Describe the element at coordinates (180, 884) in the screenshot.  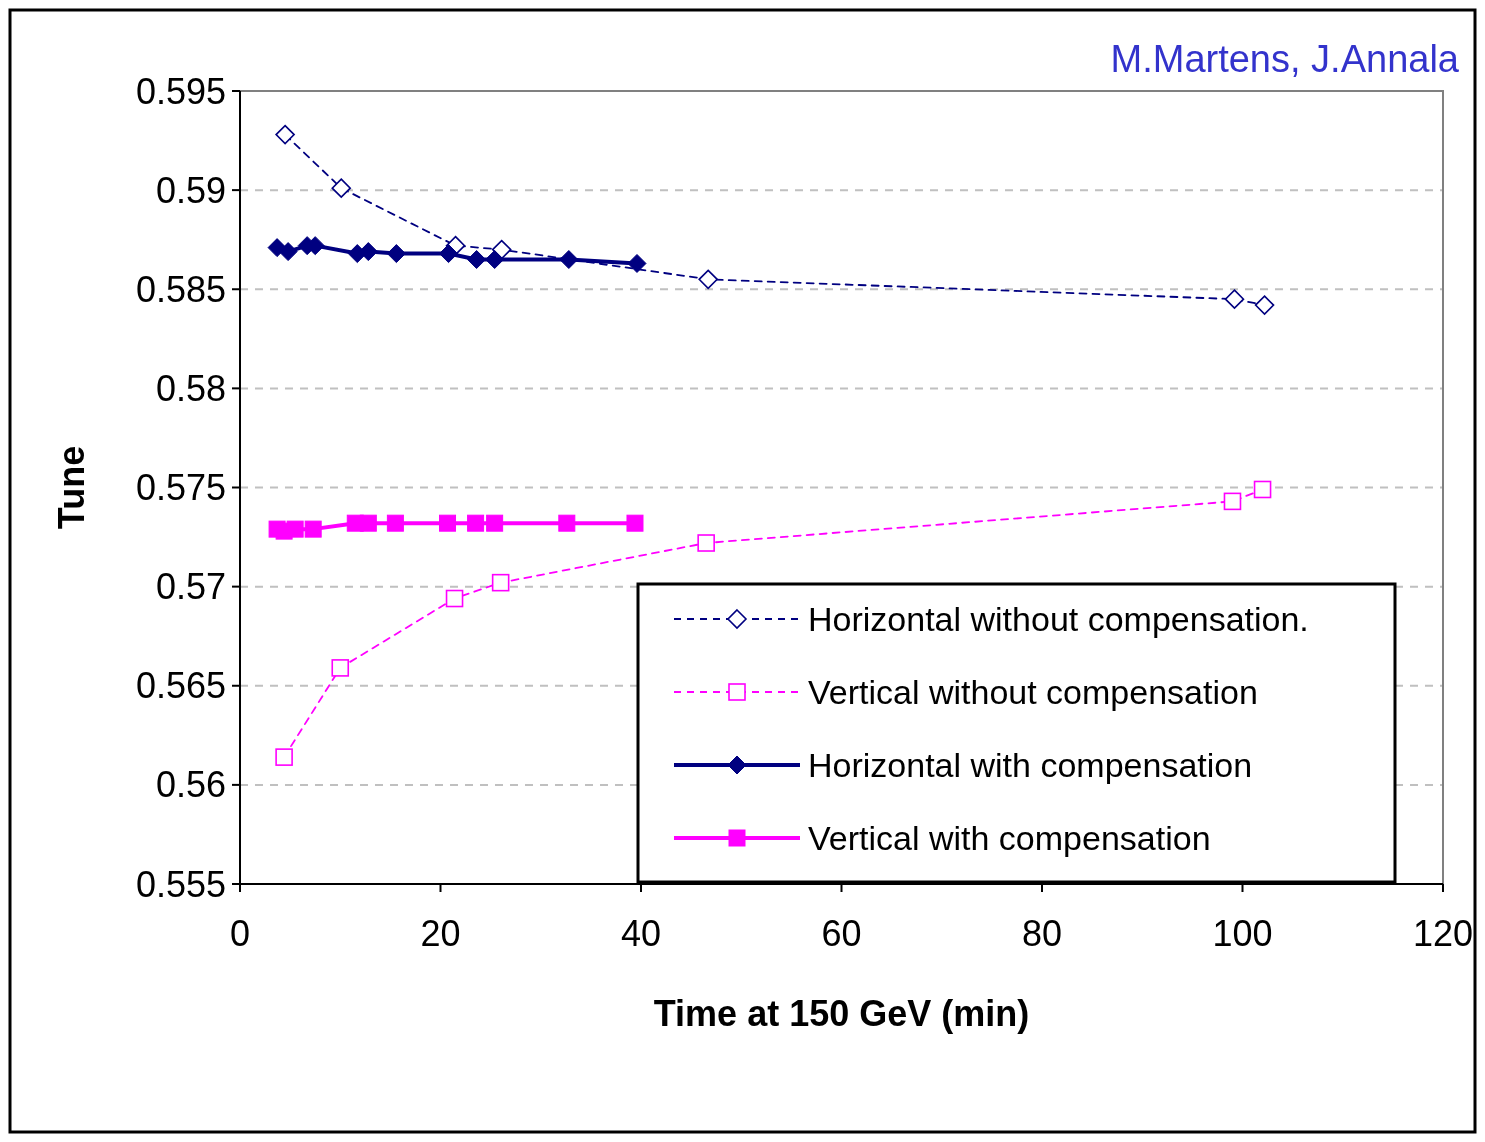
I see `y-tick-label: 0.555` at that location.